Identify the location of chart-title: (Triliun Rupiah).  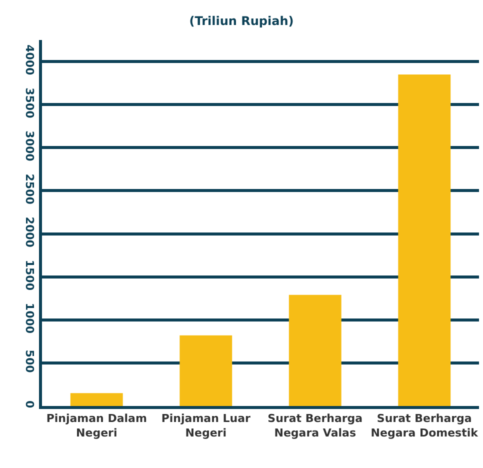
(241, 21).